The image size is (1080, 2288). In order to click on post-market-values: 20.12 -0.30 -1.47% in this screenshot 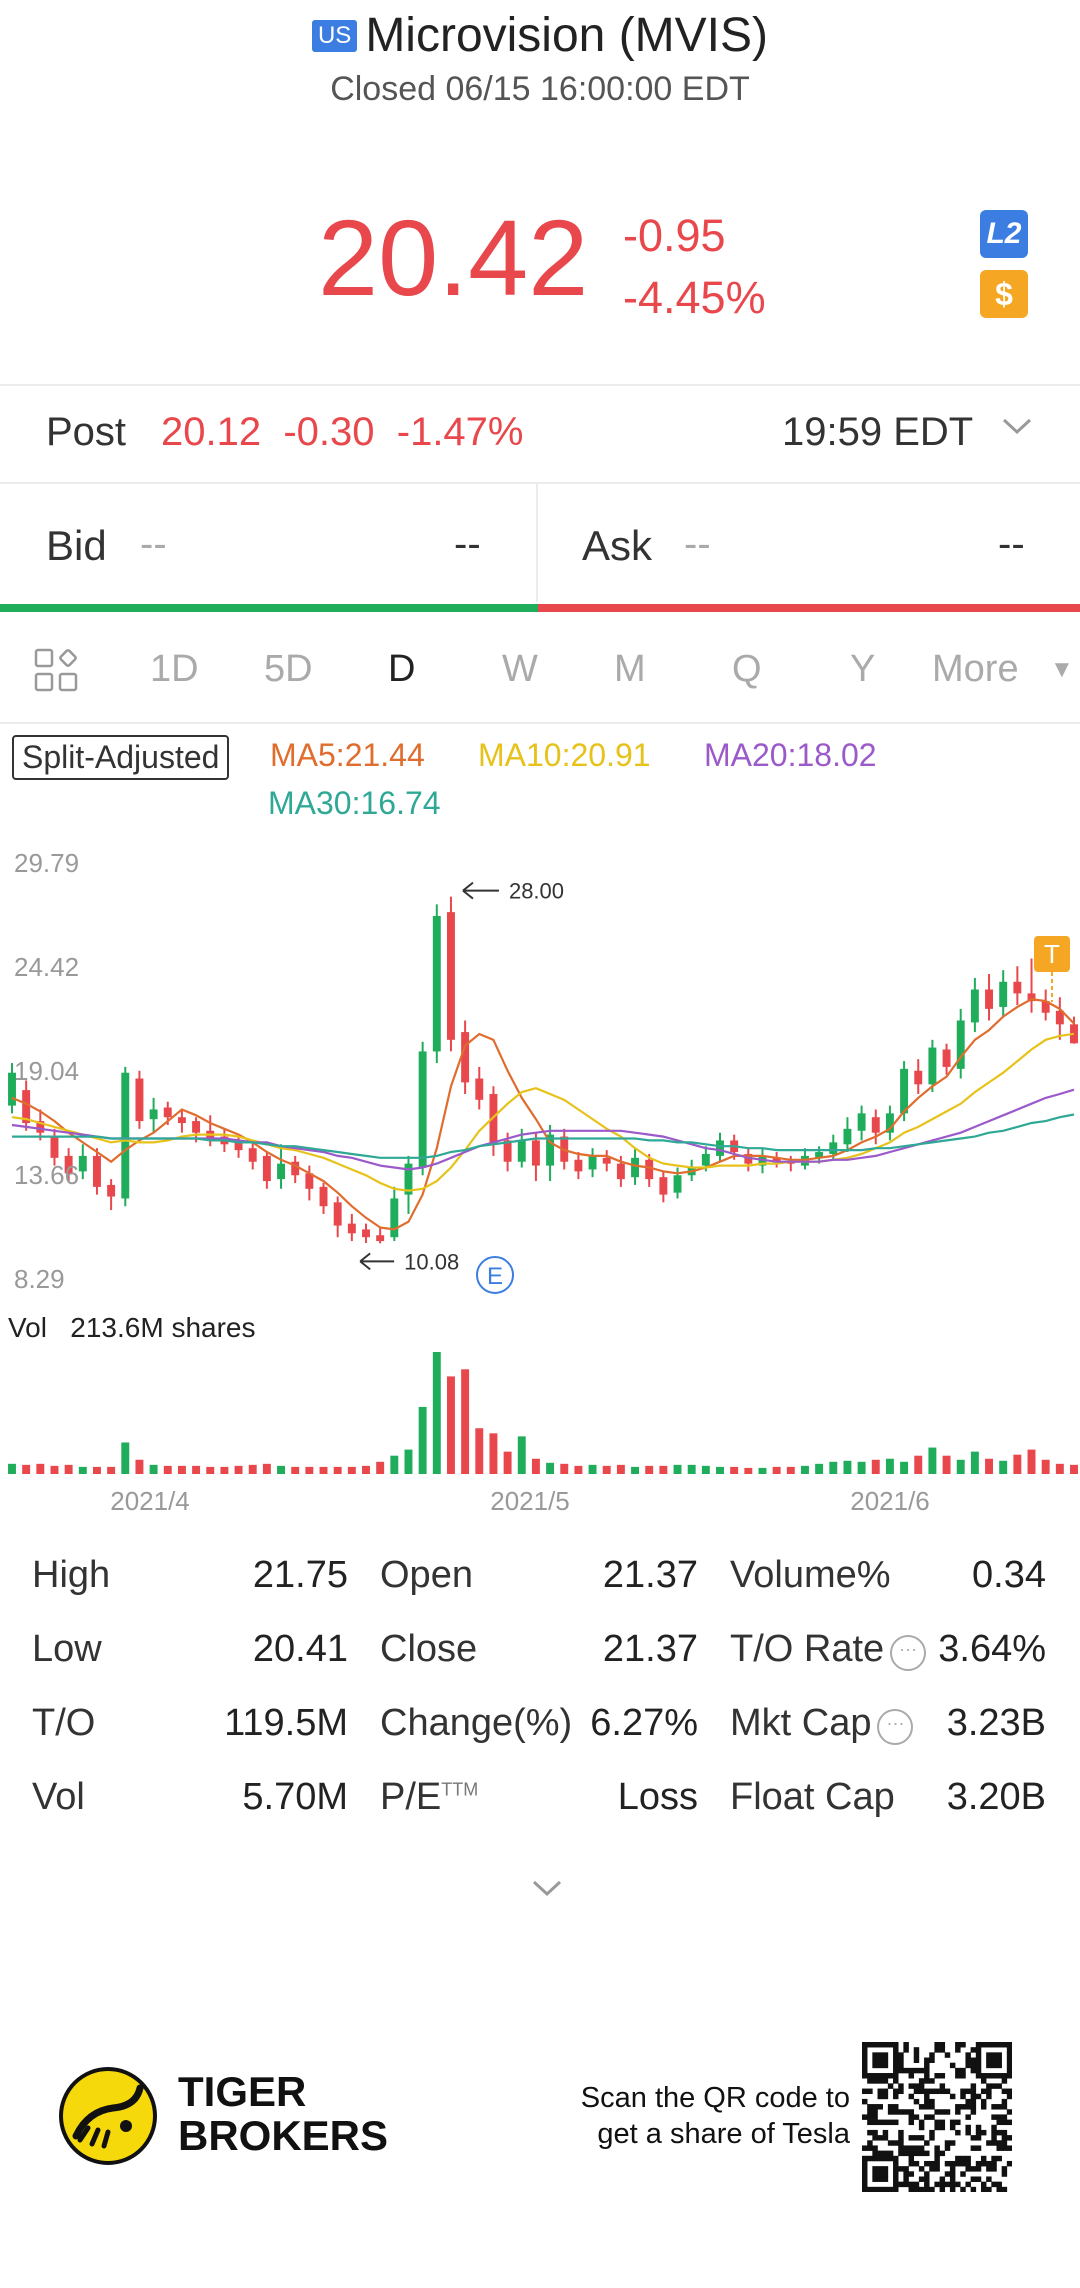, I will do `click(342, 432)`.